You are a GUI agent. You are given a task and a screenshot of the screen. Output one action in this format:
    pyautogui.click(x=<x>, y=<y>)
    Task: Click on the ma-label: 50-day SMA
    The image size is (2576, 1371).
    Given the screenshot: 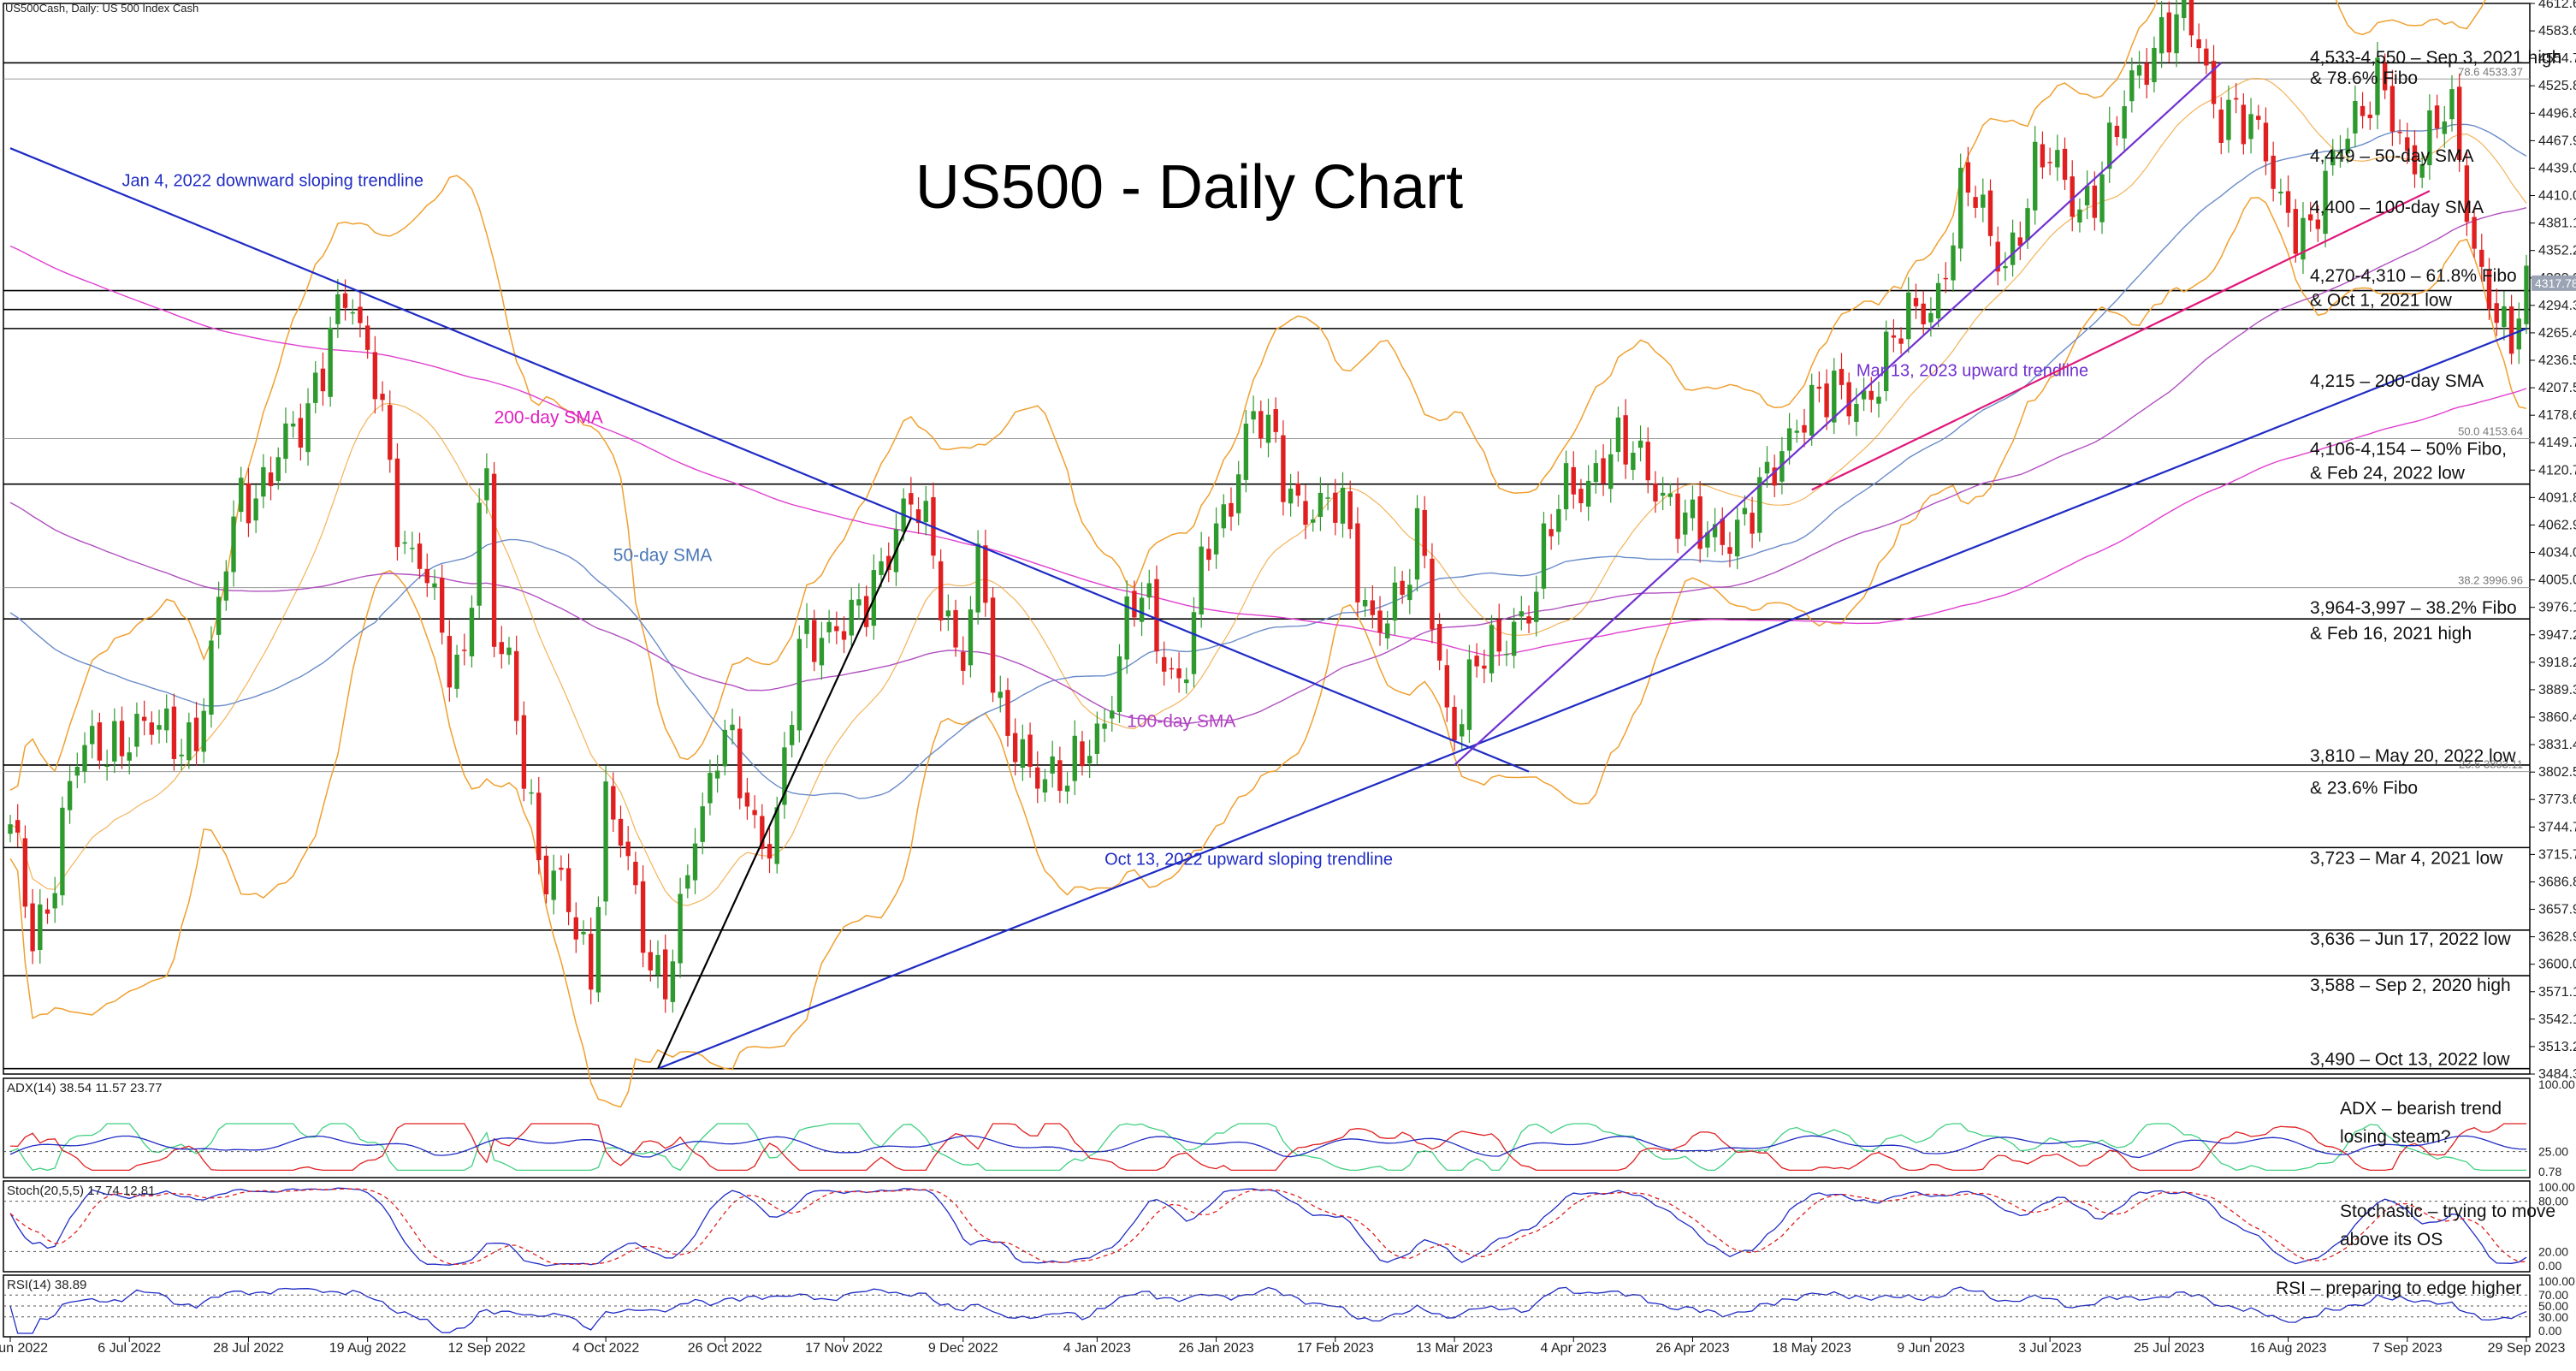 What is the action you would take?
    pyautogui.click(x=663, y=556)
    